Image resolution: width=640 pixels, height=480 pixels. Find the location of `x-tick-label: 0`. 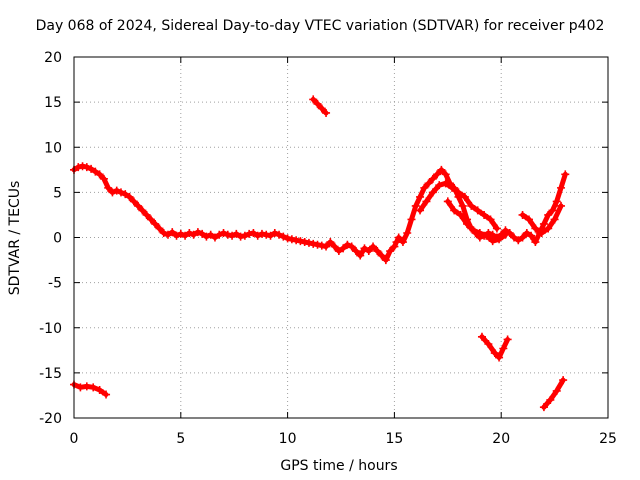

x-tick-label: 0 is located at coordinates (74, 439).